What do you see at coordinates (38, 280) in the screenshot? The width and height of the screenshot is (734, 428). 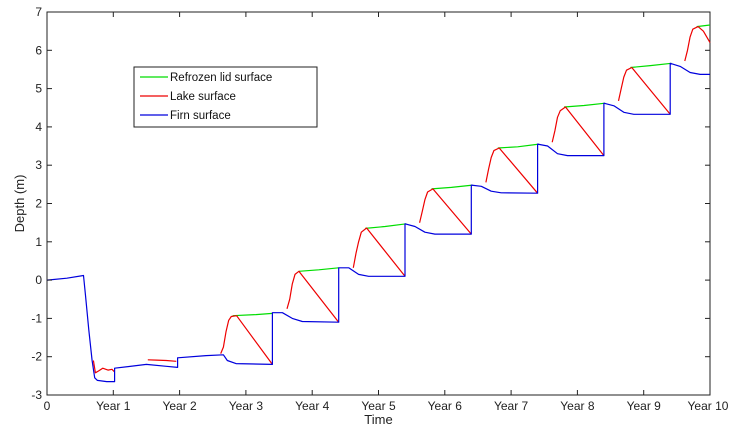 I see `y-tick-label: 0` at bounding box center [38, 280].